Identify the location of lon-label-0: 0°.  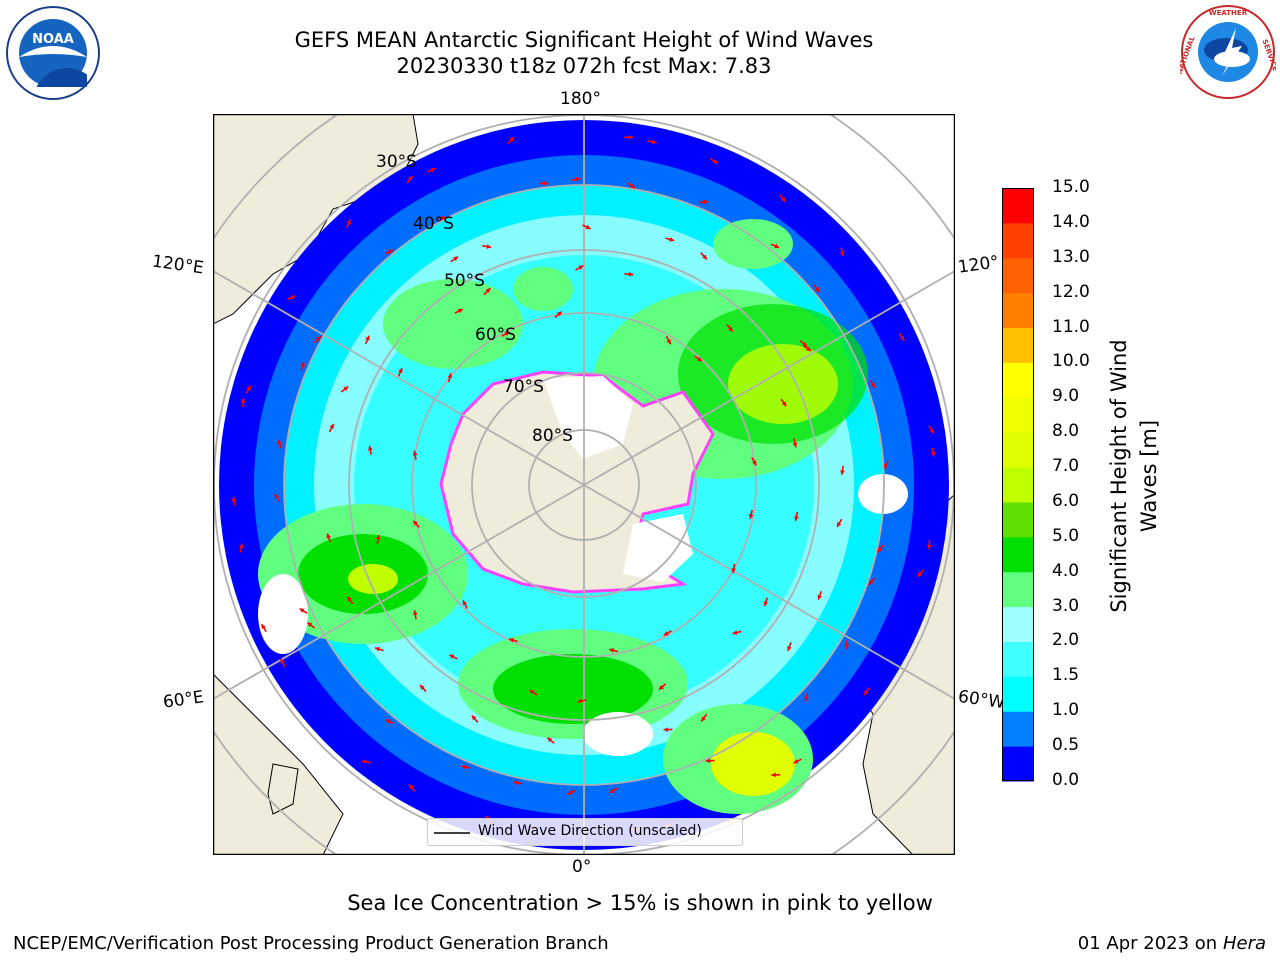
(582, 867).